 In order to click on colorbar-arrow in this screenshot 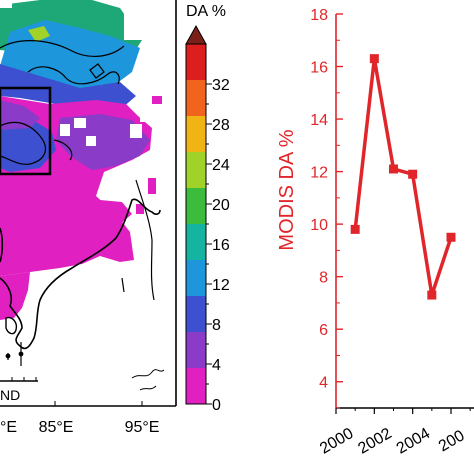, I will do `click(196, 34)`.